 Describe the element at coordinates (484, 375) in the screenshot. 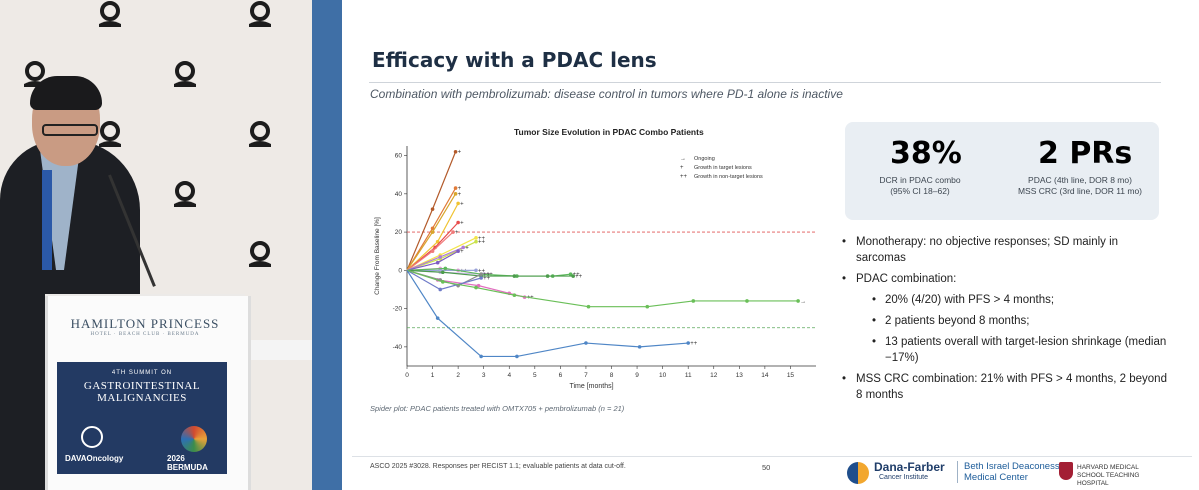

I see `x-tick-label: 3` at that location.